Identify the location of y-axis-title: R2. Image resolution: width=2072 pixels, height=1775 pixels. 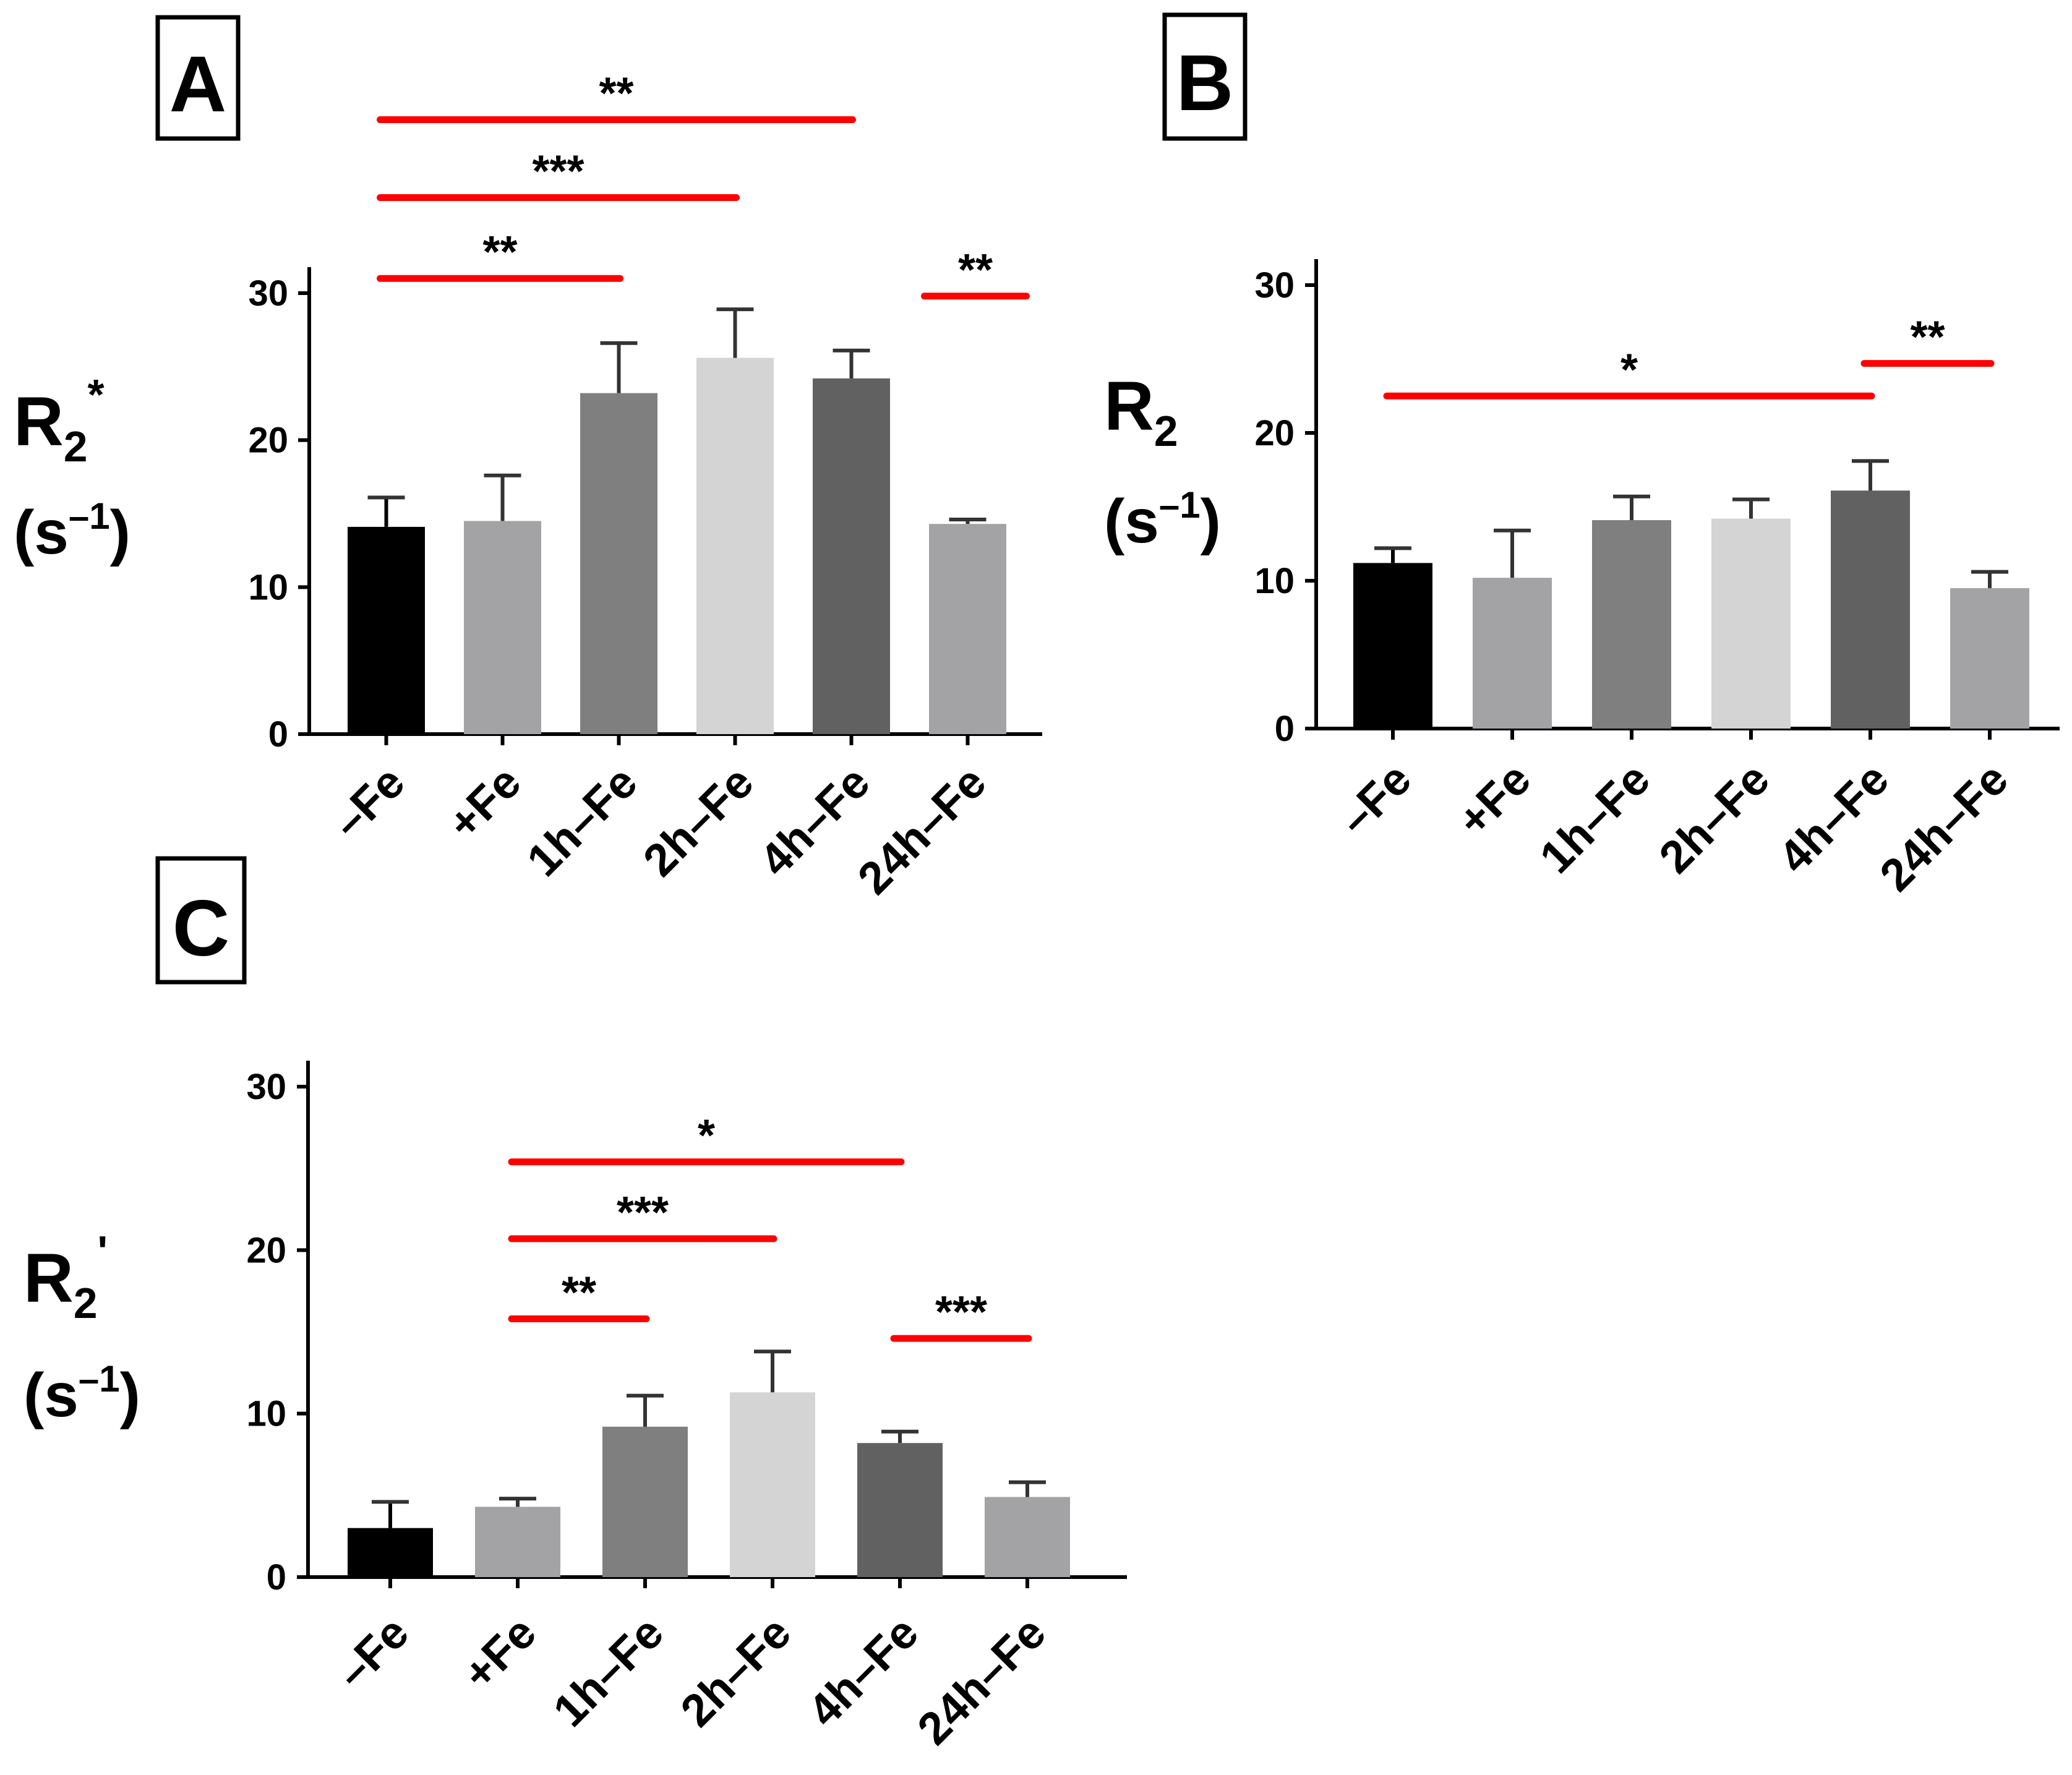
(1141, 411).